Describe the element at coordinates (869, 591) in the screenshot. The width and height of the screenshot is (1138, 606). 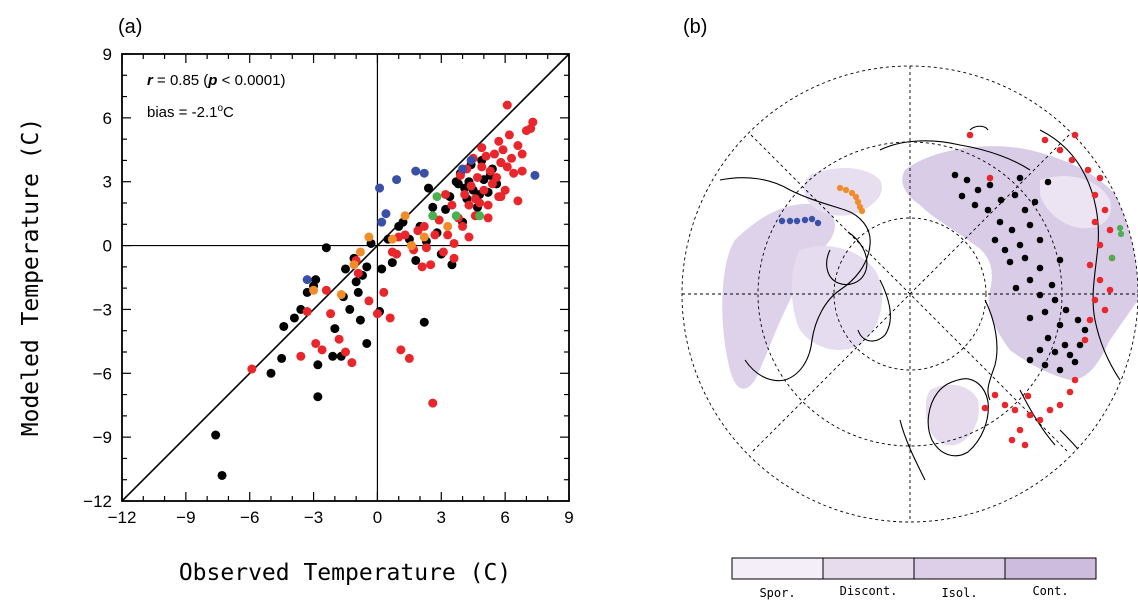
I see `legend-label: Discont.` at that location.